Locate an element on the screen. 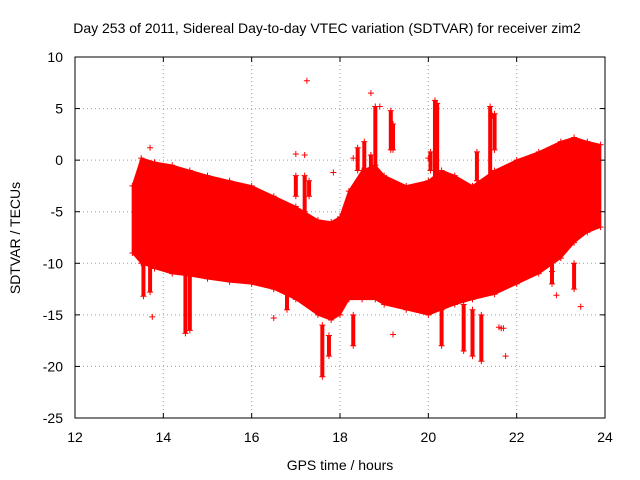 This screenshot has width=640, height=480. x-axis-label: GPS time / hours is located at coordinates (340, 465).